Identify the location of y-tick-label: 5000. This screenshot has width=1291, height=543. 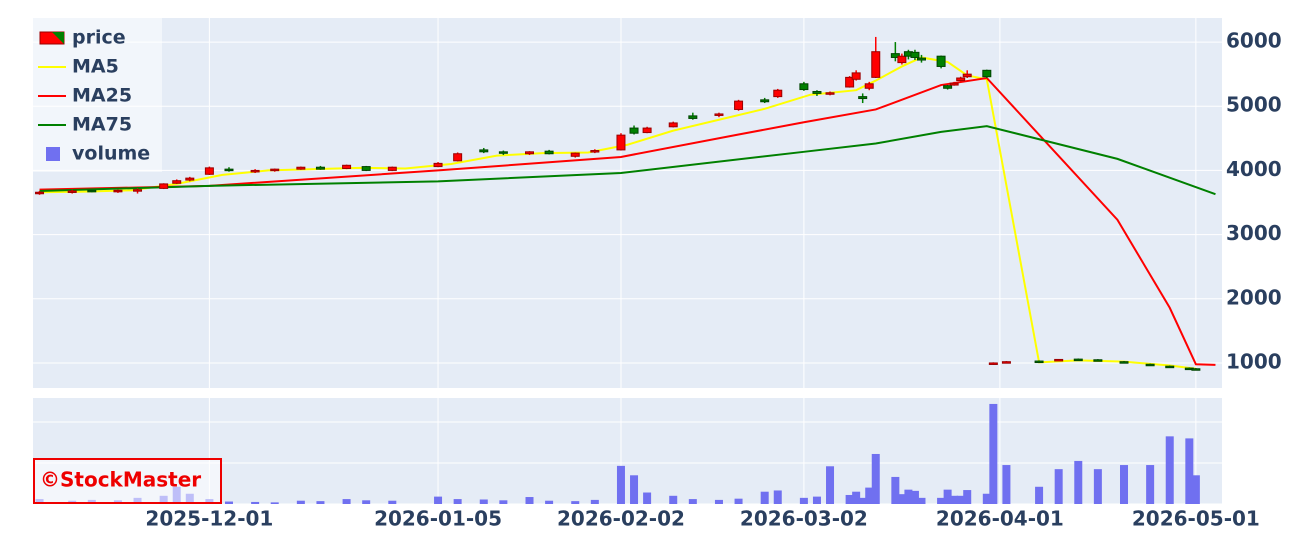
(1254, 105).